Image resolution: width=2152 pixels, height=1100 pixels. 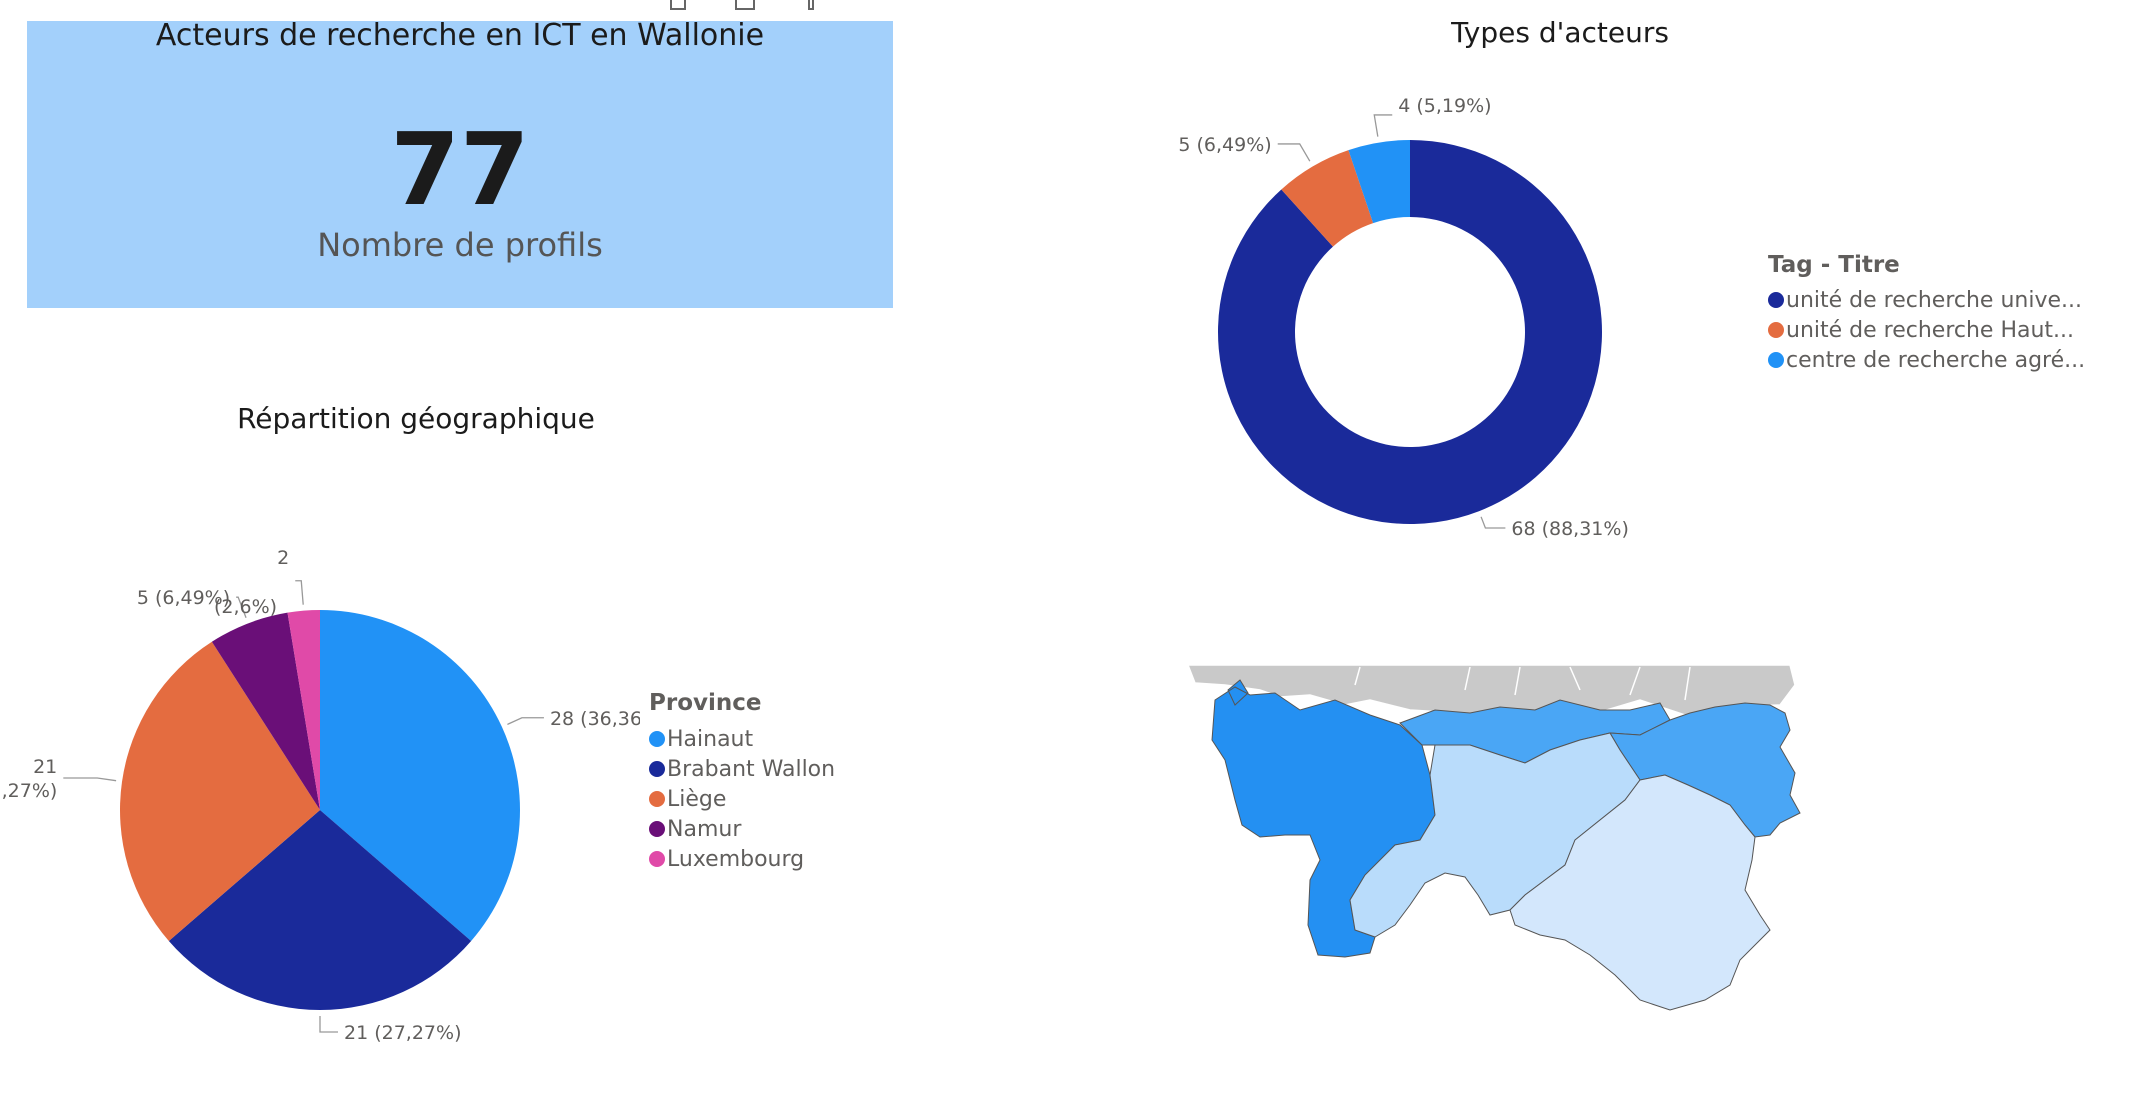 I want to click on data-label-4-percent: (2,6%), so click(x=245, y=607).